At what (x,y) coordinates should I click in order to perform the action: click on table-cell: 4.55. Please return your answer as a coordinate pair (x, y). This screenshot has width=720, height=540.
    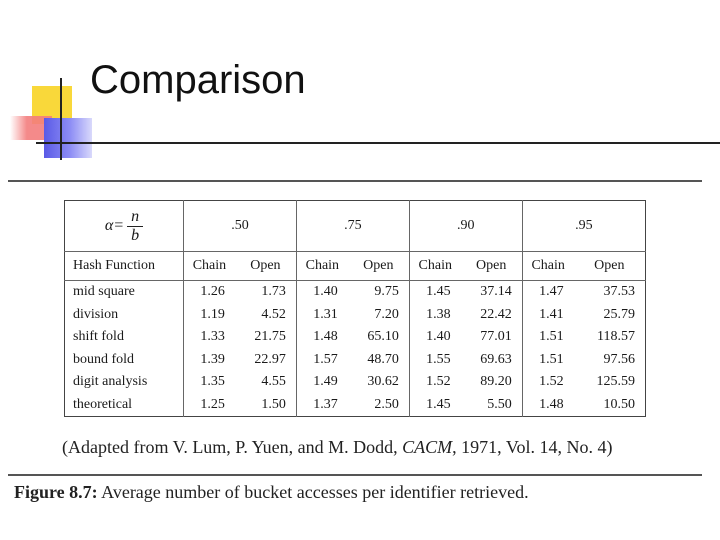
    Looking at the image, I should click on (265, 382).